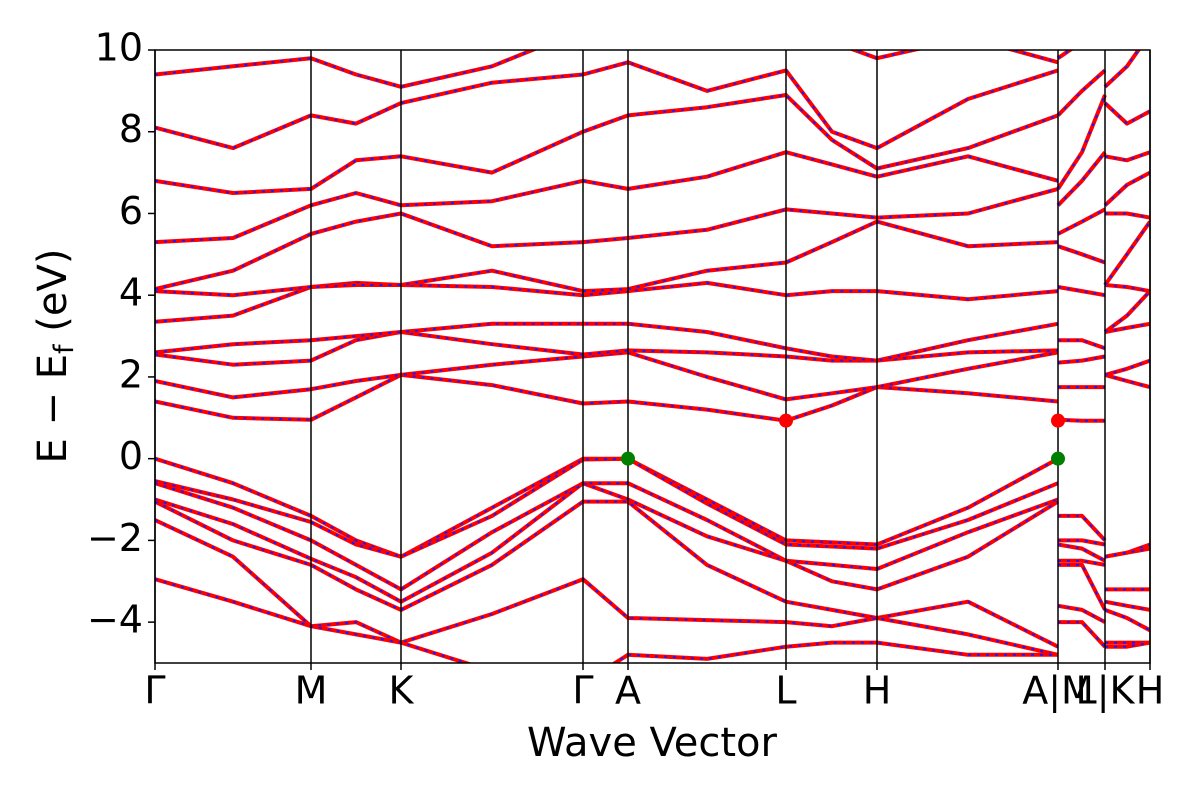  What do you see at coordinates (311, 691) in the screenshot?
I see `x-tick-label: M` at bounding box center [311, 691].